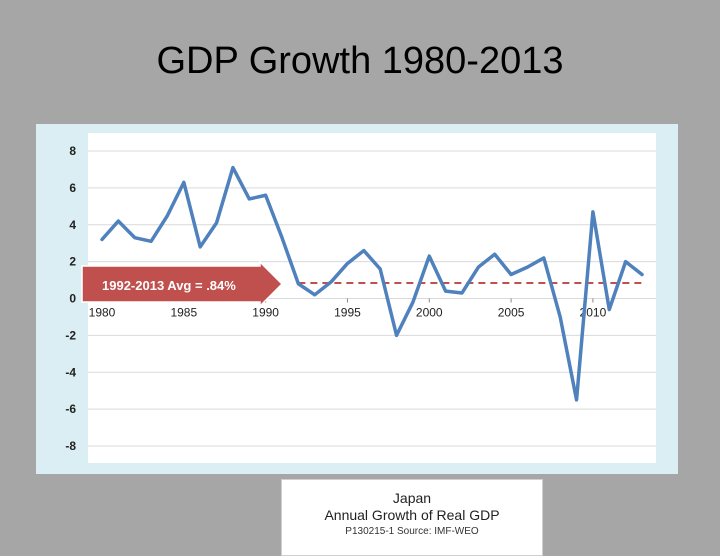 The image size is (720, 556). I want to click on y-axis-ticks: 8 6 4 2 0 -2 -4 -6 -8, so click(70, 298).